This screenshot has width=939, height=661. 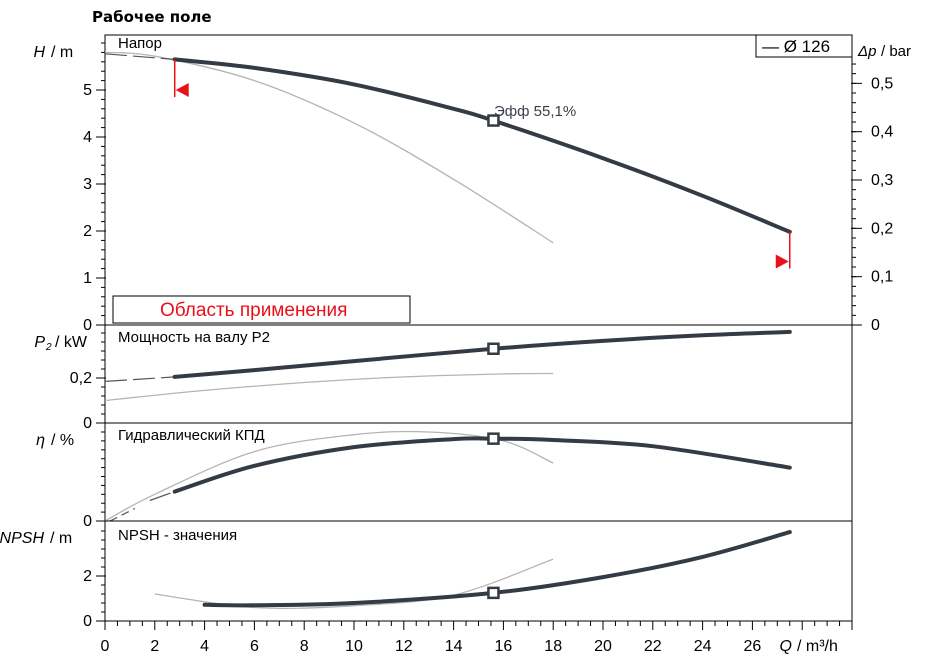 What do you see at coordinates (786, 646) in the screenshot?
I see `x-axis-label-var: Q` at bounding box center [786, 646].